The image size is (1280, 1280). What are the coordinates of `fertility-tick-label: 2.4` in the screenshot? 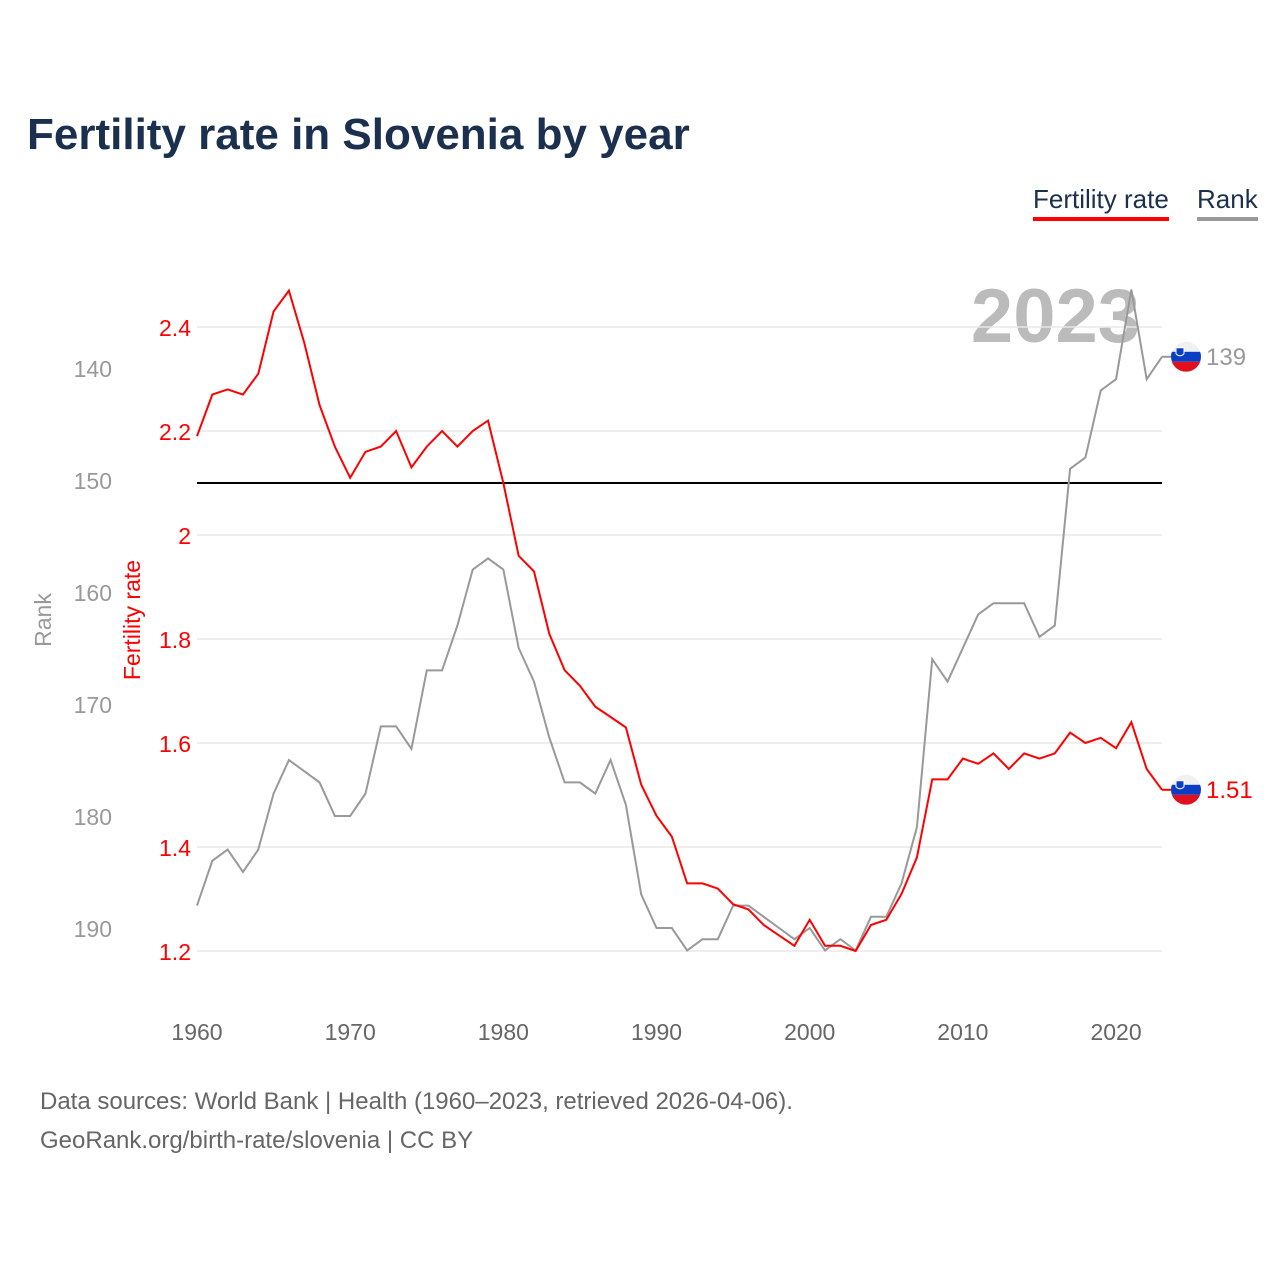 It's located at (175, 328).